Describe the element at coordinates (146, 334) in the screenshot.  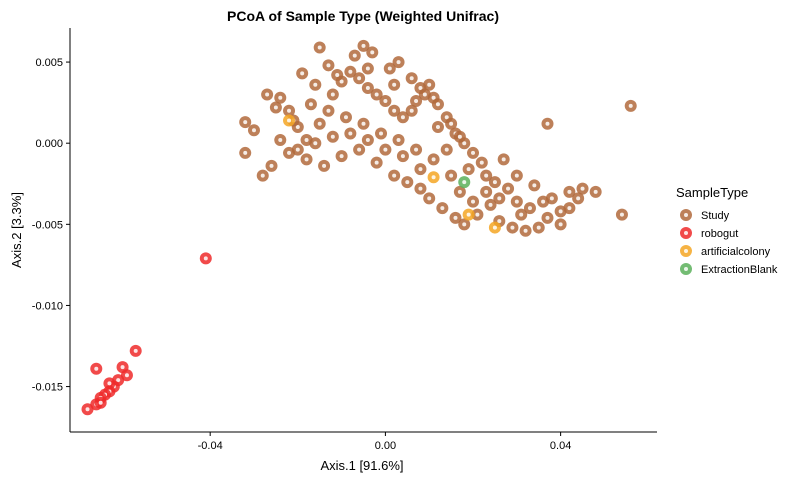
I see `series-robogut` at that location.